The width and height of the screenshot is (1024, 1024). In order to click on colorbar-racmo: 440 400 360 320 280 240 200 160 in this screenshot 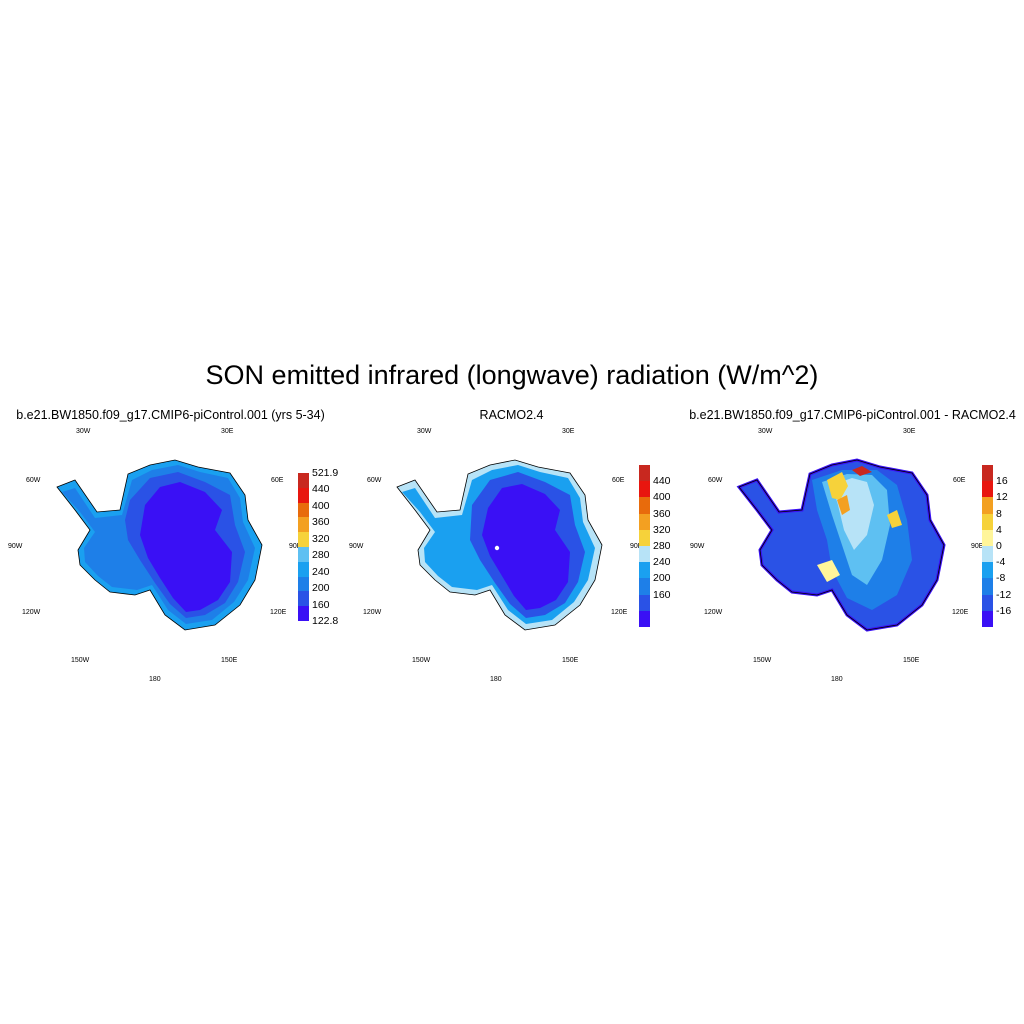, I will do `click(669, 546)`.